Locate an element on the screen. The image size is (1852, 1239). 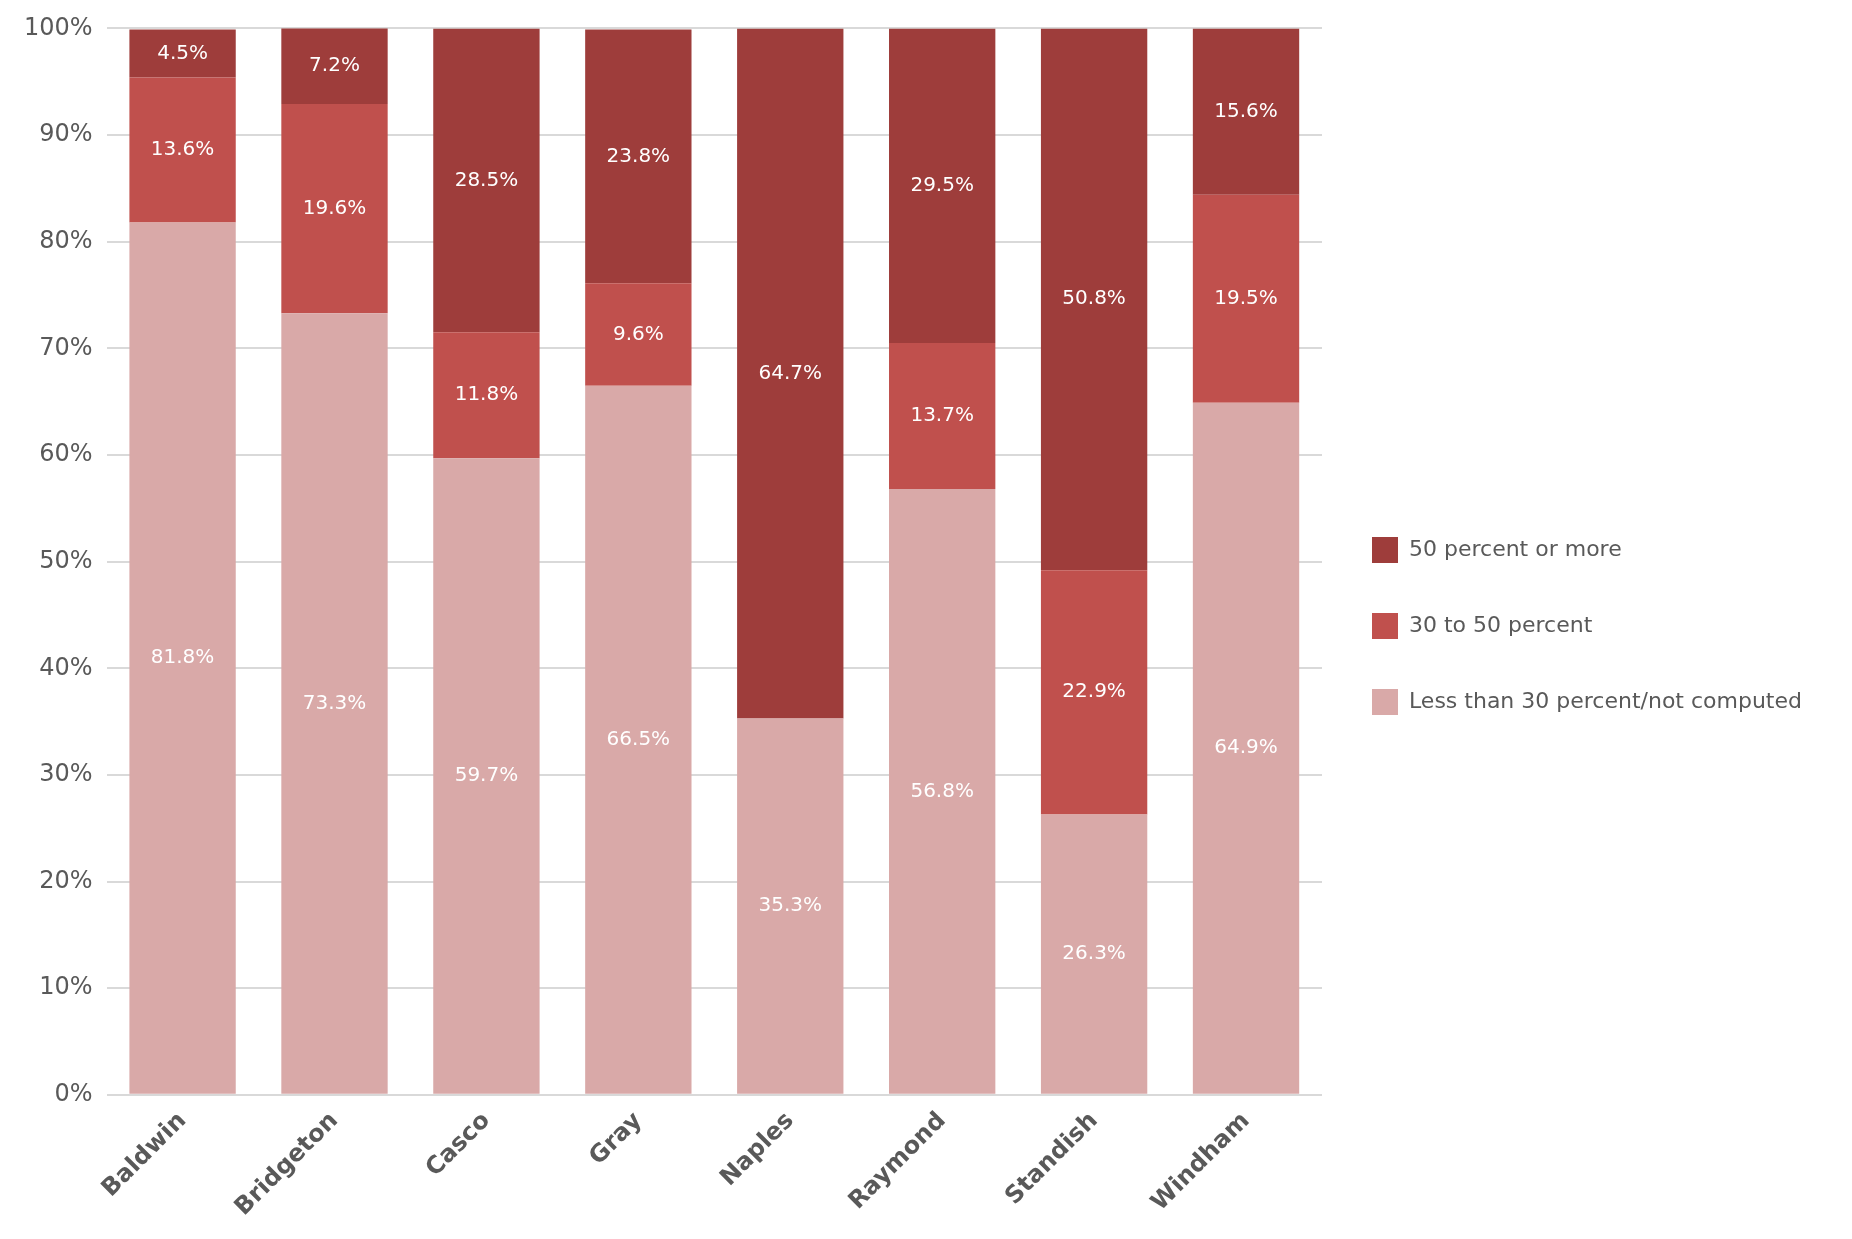
data-label: 19.5% is located at coordinates (1246, 296).